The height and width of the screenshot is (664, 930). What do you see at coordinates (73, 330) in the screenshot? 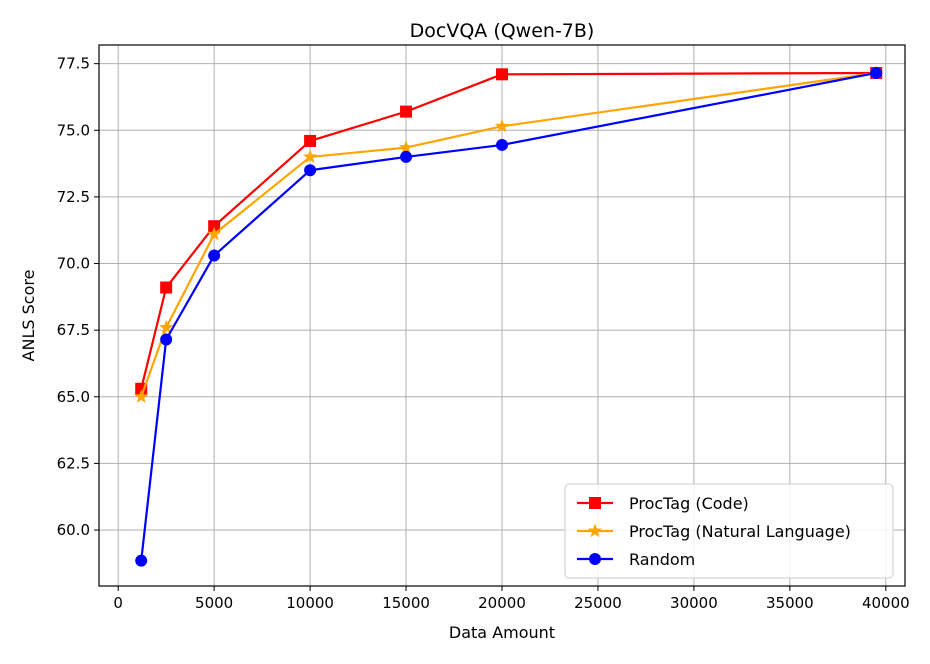
I see `y-tick-label: 67.5` at bounding box center [73, 330].